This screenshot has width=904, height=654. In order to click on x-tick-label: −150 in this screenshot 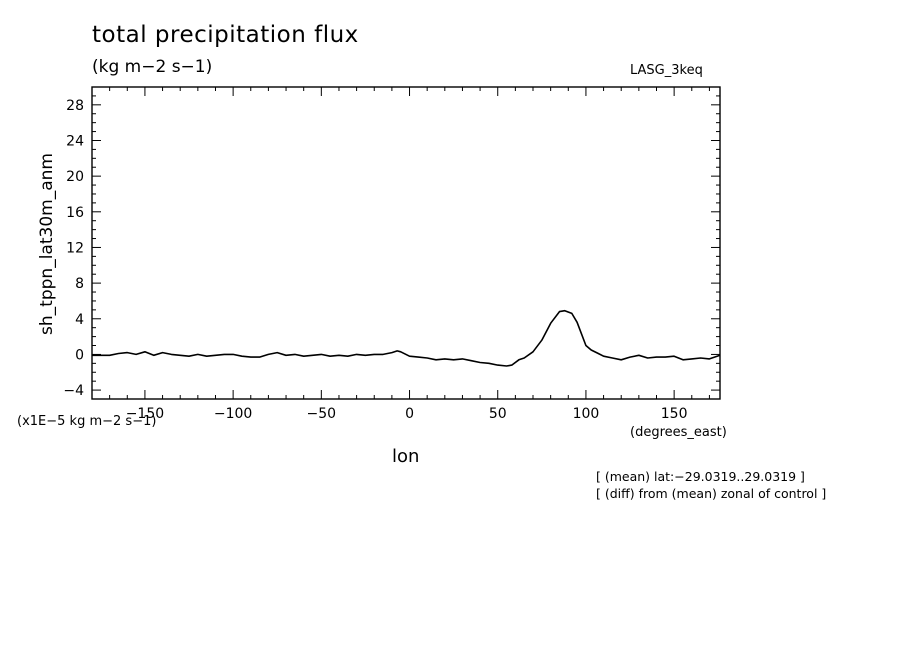, I will do `click(145, 414)`.